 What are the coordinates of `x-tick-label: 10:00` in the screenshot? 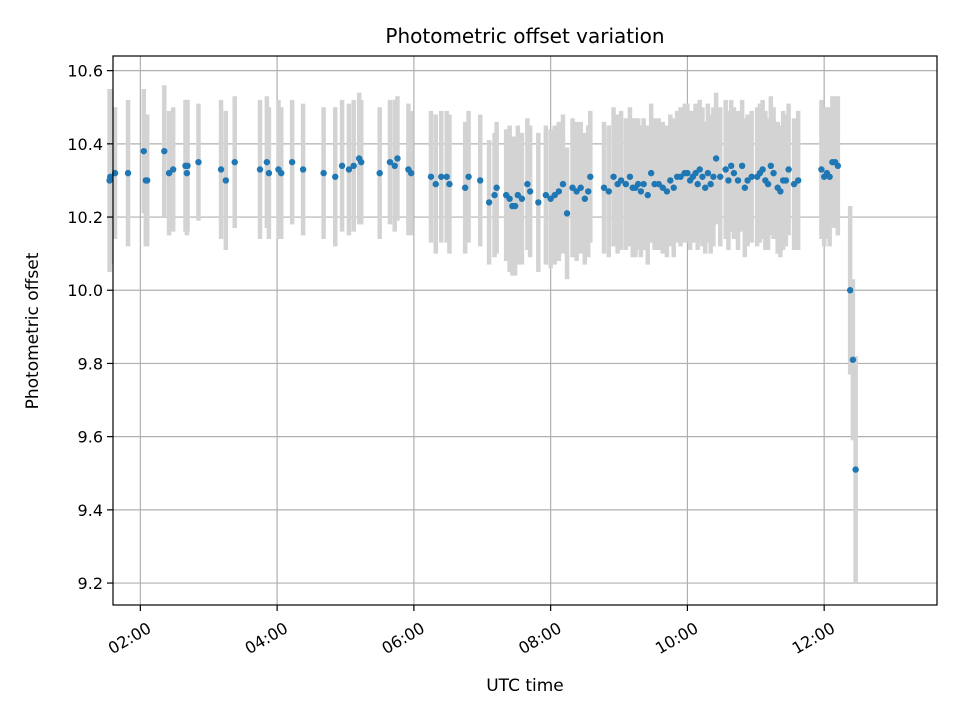 It's located at (676, 638).